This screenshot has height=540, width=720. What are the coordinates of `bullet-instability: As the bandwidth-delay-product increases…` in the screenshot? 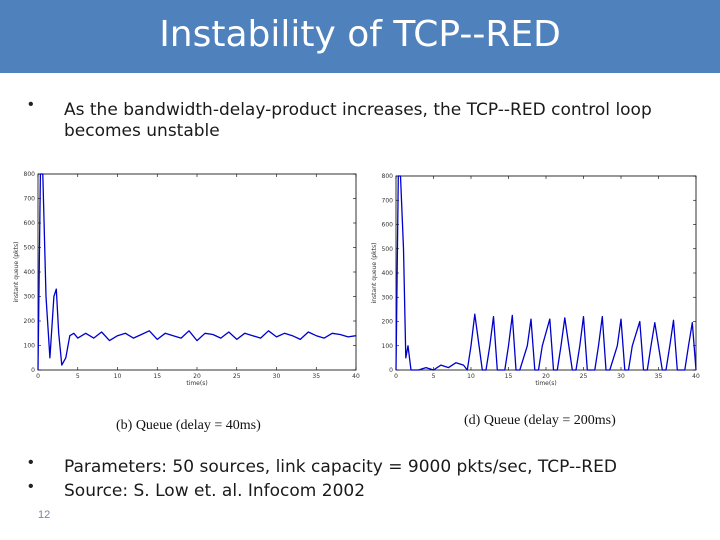 It's located at (358, 120).